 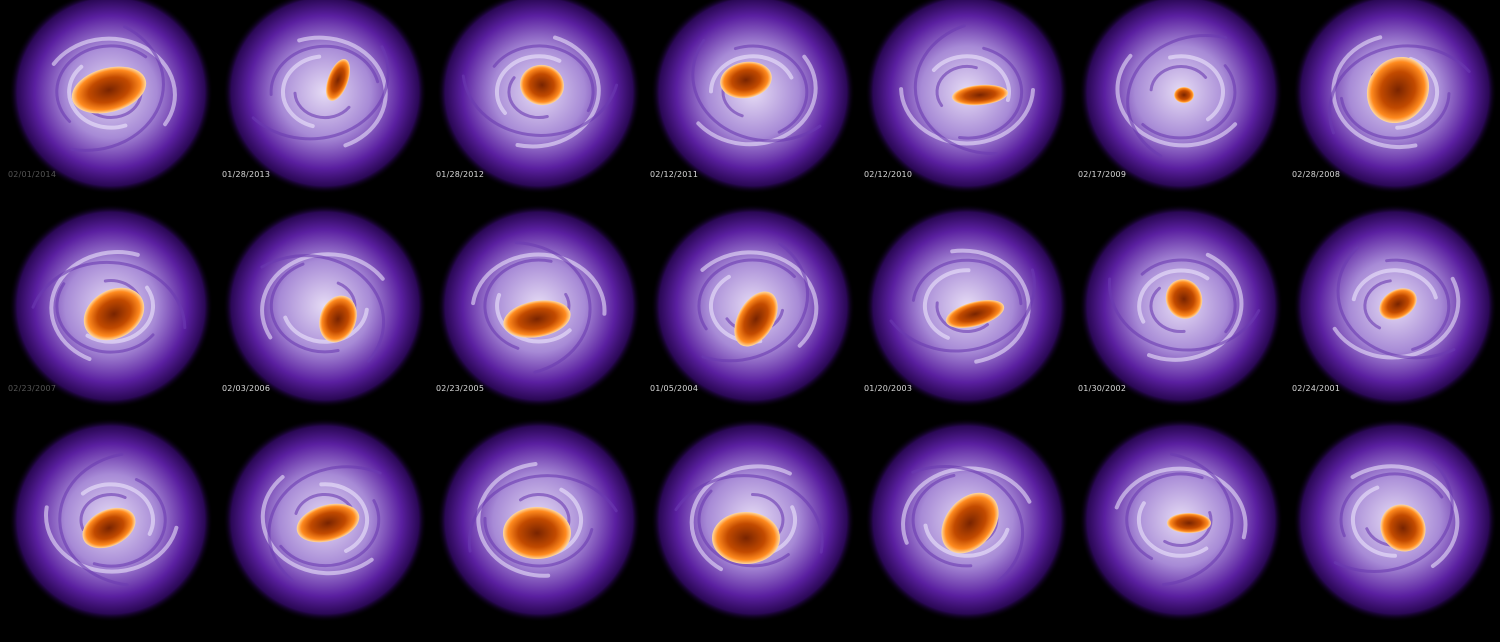 What do you see at coordinates (674, 174) in the screenshot?
I see `date-label: 02/12/2011` at bounding box center [674, 174].